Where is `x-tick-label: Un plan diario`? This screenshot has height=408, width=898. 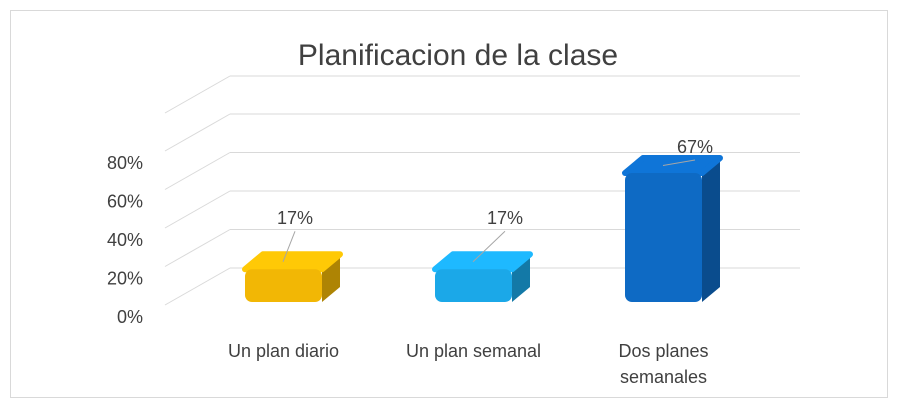
x-tick-label: Un plan diario is located at coordinates (283, 351).